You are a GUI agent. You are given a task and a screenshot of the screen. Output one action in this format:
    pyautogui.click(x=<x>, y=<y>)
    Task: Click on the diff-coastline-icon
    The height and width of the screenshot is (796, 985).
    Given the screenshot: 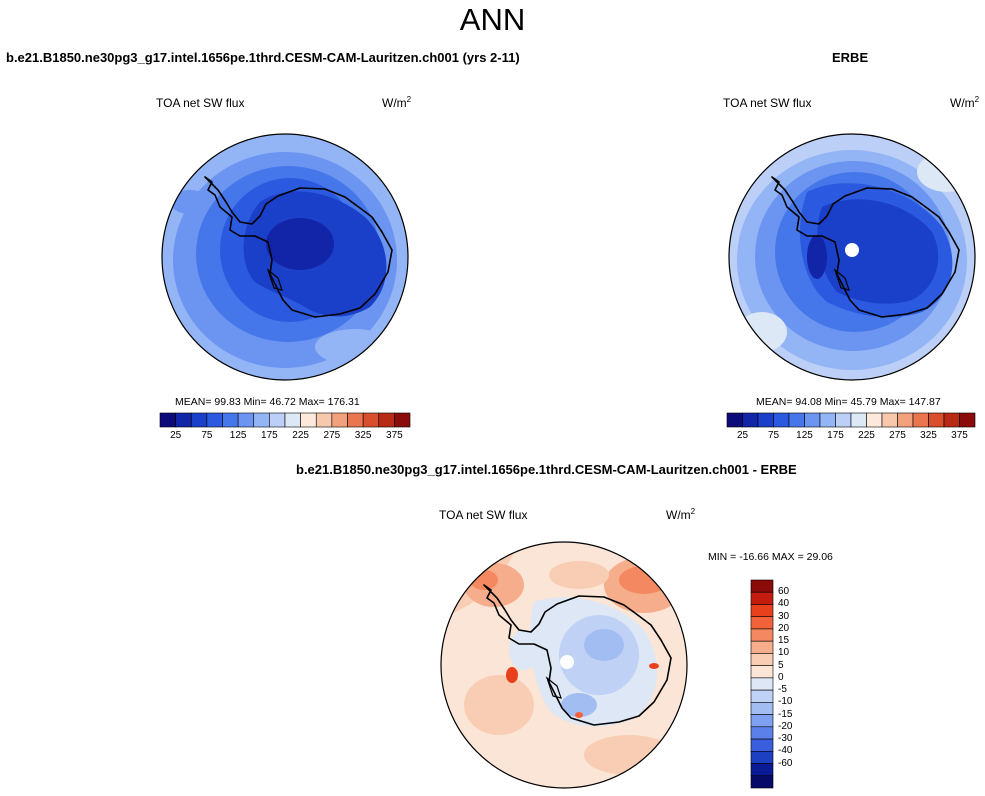 What is the action you would take?
    pyautogui.click(x=577, y=655)
    